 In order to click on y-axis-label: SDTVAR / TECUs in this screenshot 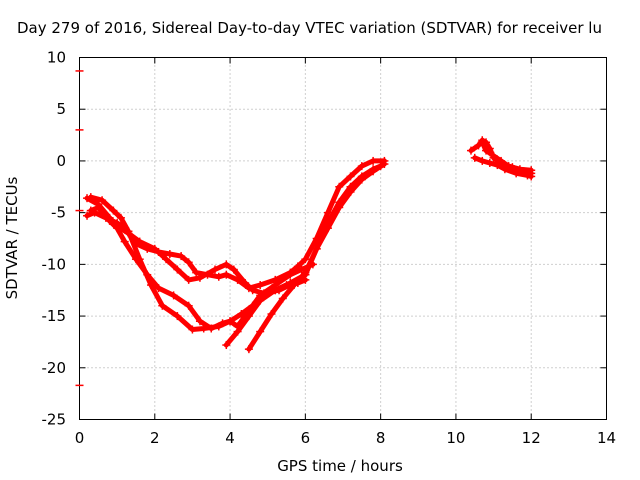, I will do `click(12, 237)`.